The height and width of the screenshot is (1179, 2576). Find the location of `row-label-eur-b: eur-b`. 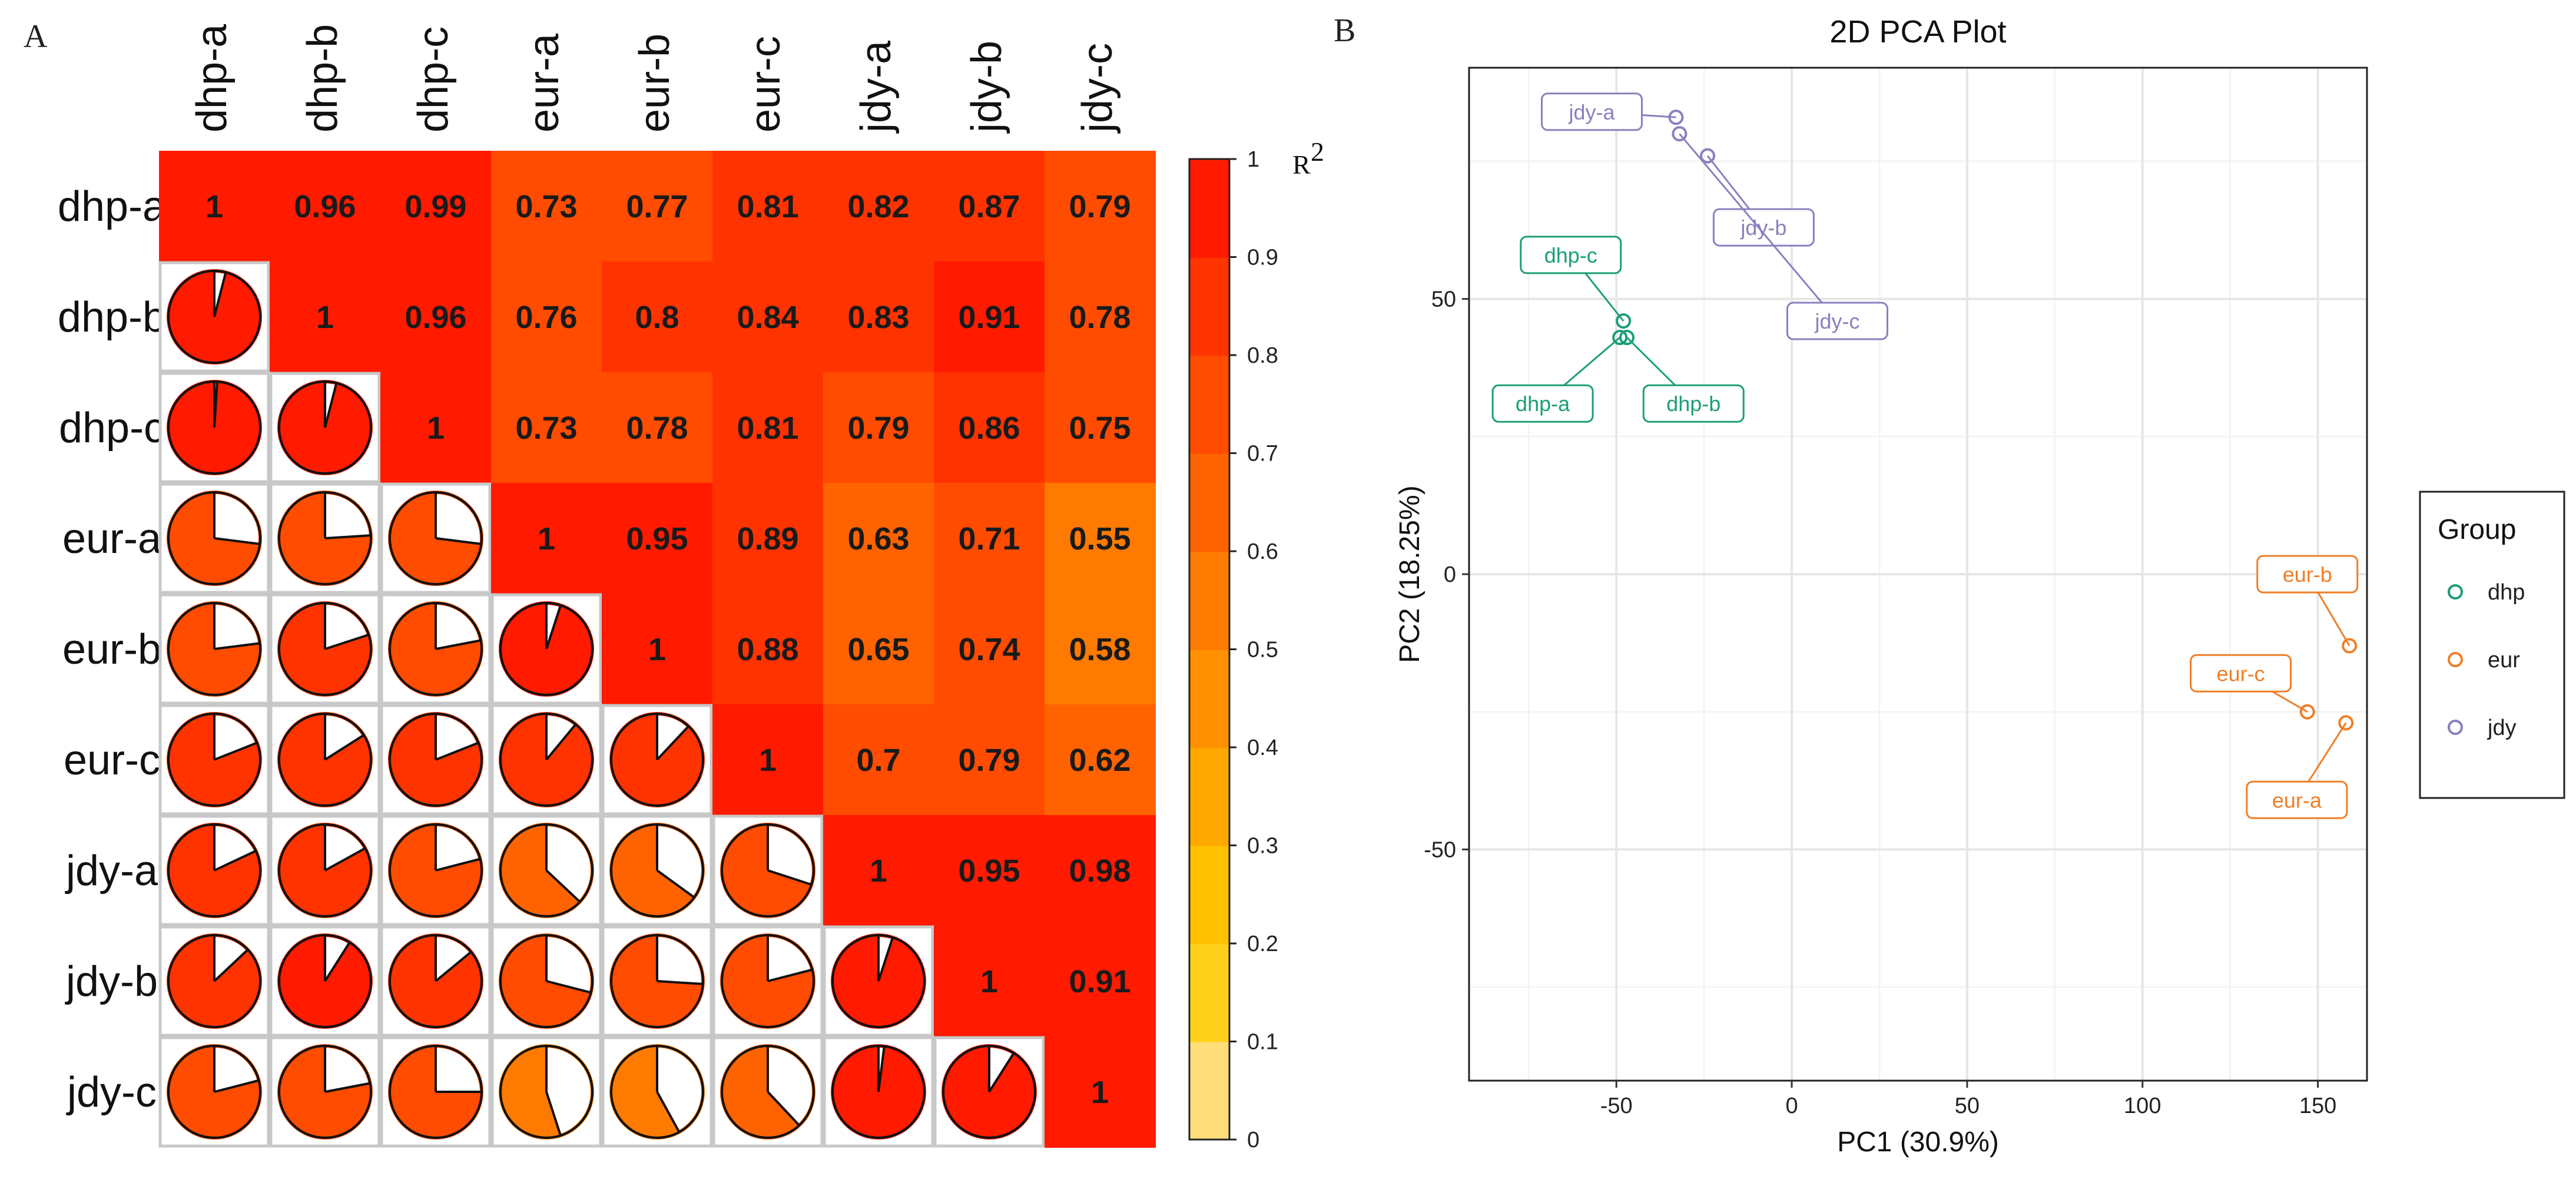

row-label-eur-b: eur-b is located at coordinates (111, 649).